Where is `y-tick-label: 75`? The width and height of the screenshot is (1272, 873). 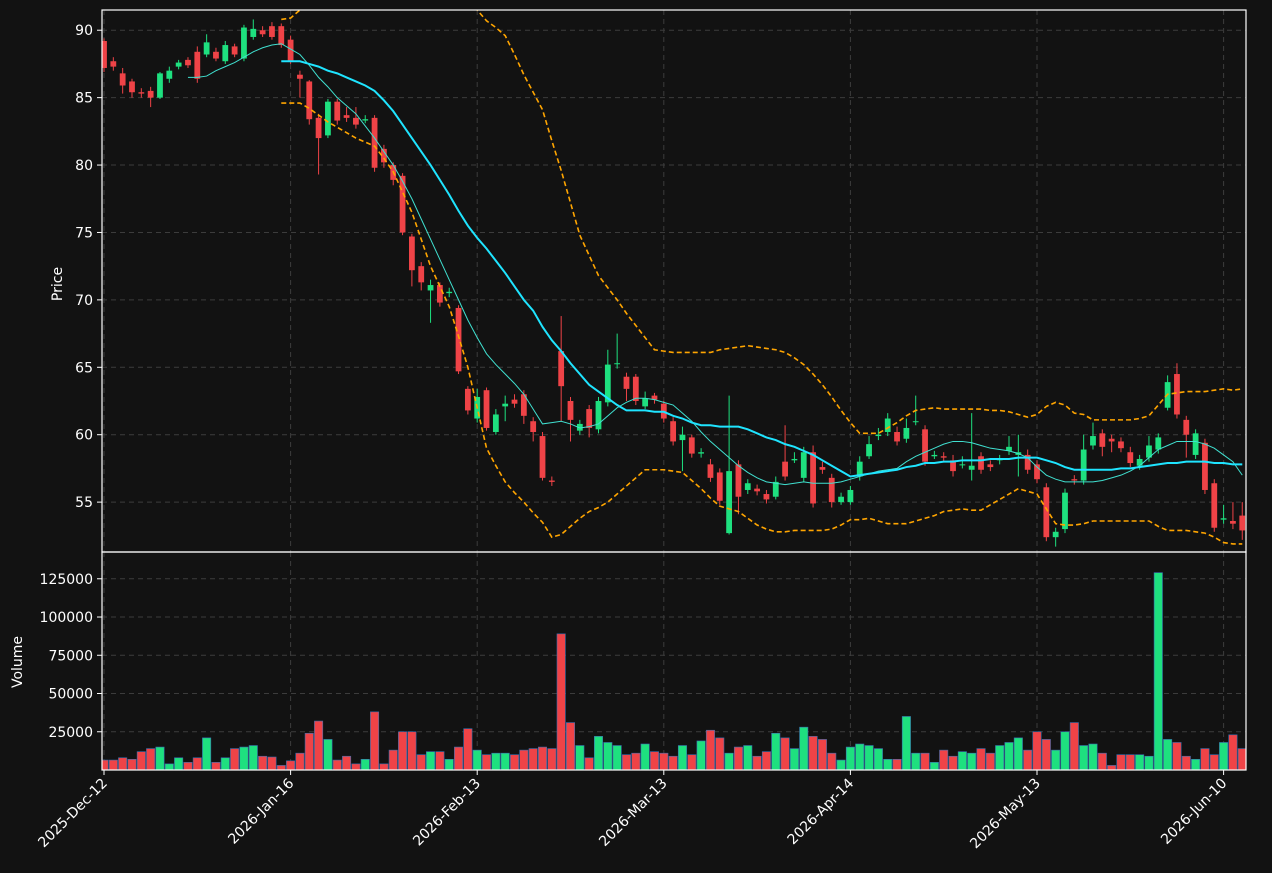
y-tick-label: 75 is located at coordinates (84, 233).